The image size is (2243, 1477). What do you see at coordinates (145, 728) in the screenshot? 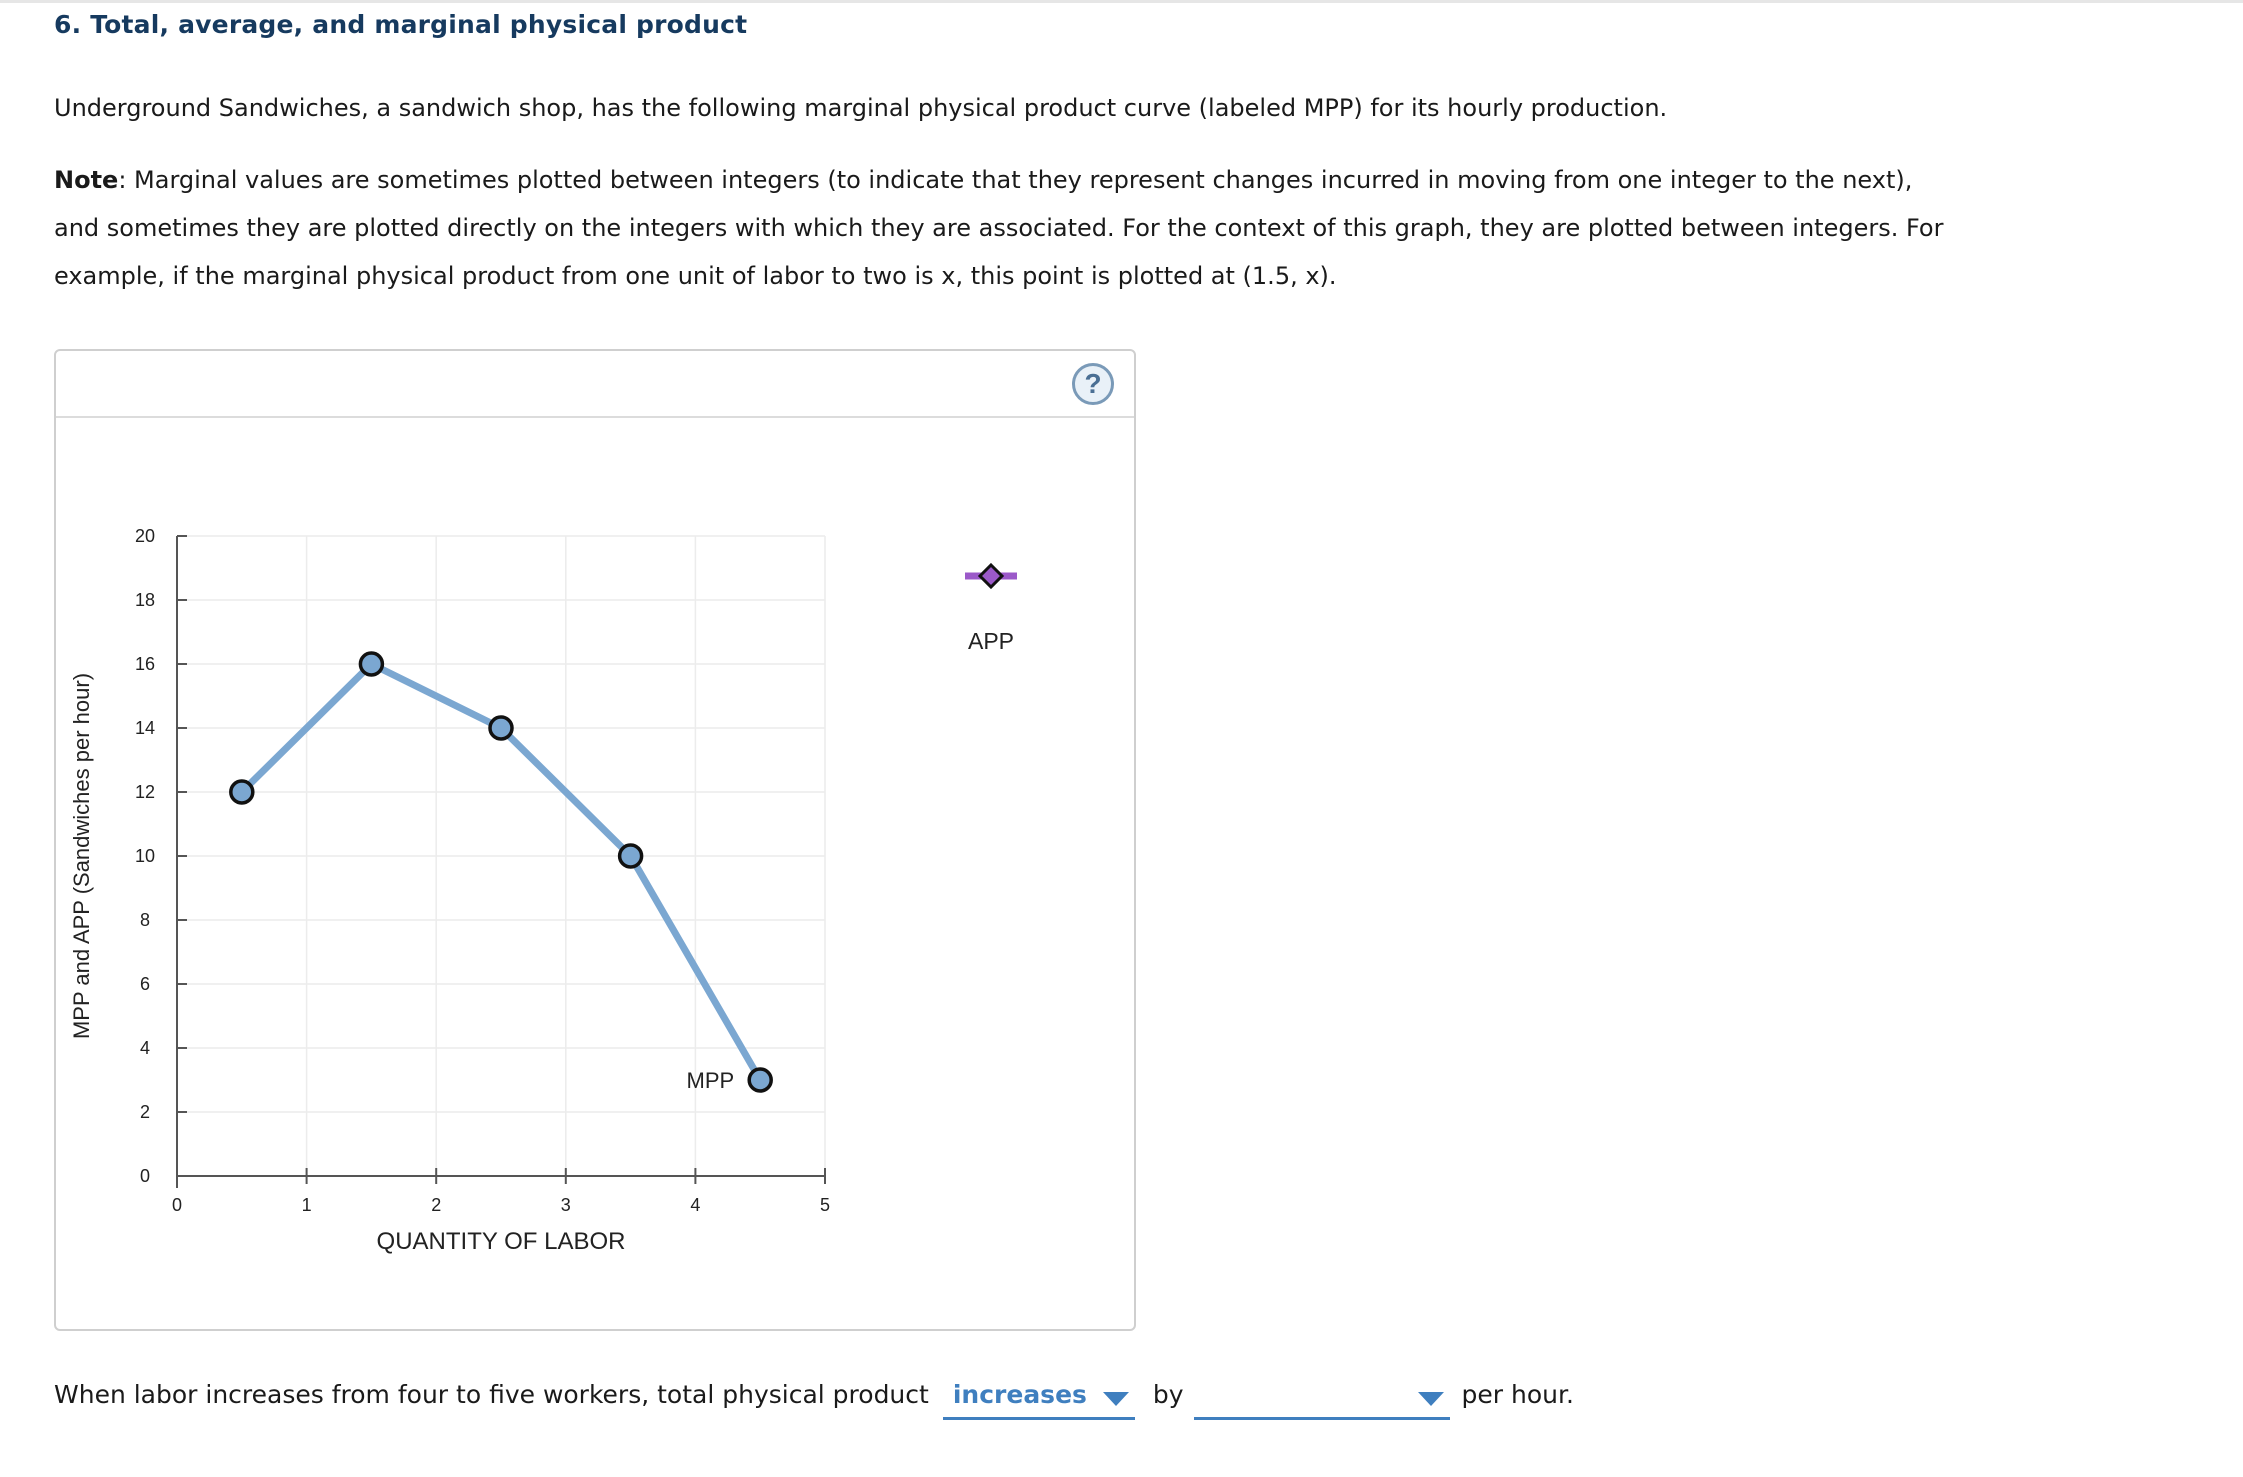
I see `y-tick-label: 14` at bounding box center [145, 728].